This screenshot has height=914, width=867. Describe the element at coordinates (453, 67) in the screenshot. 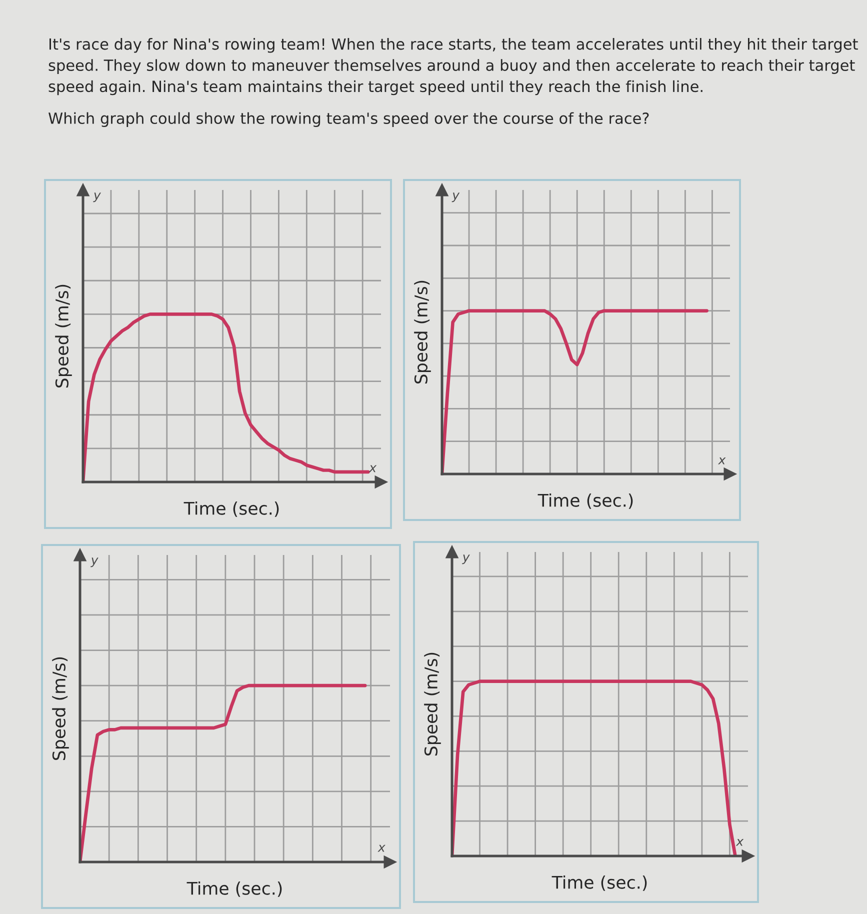

I see `text: It's race day for Nina's rowing team! When the race starts, the team accelerates until they hit their target speed. They slow down to maneuver themselves around a buoy and then accelerate to reach their target speed again. Nina's team maintains their target speed until they reach the finish line.` at that location.